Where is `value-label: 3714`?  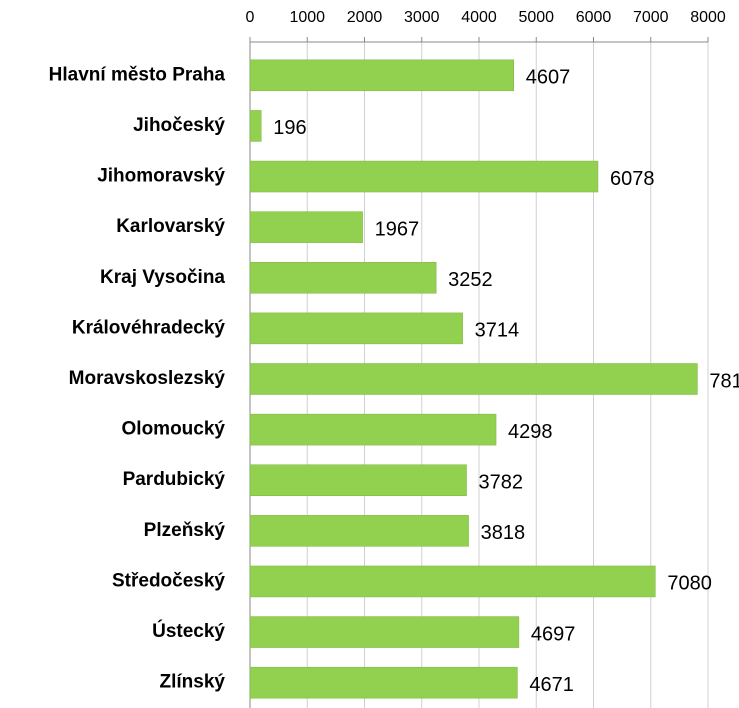
value-label: 3714 is located at coordinates (497, 331).